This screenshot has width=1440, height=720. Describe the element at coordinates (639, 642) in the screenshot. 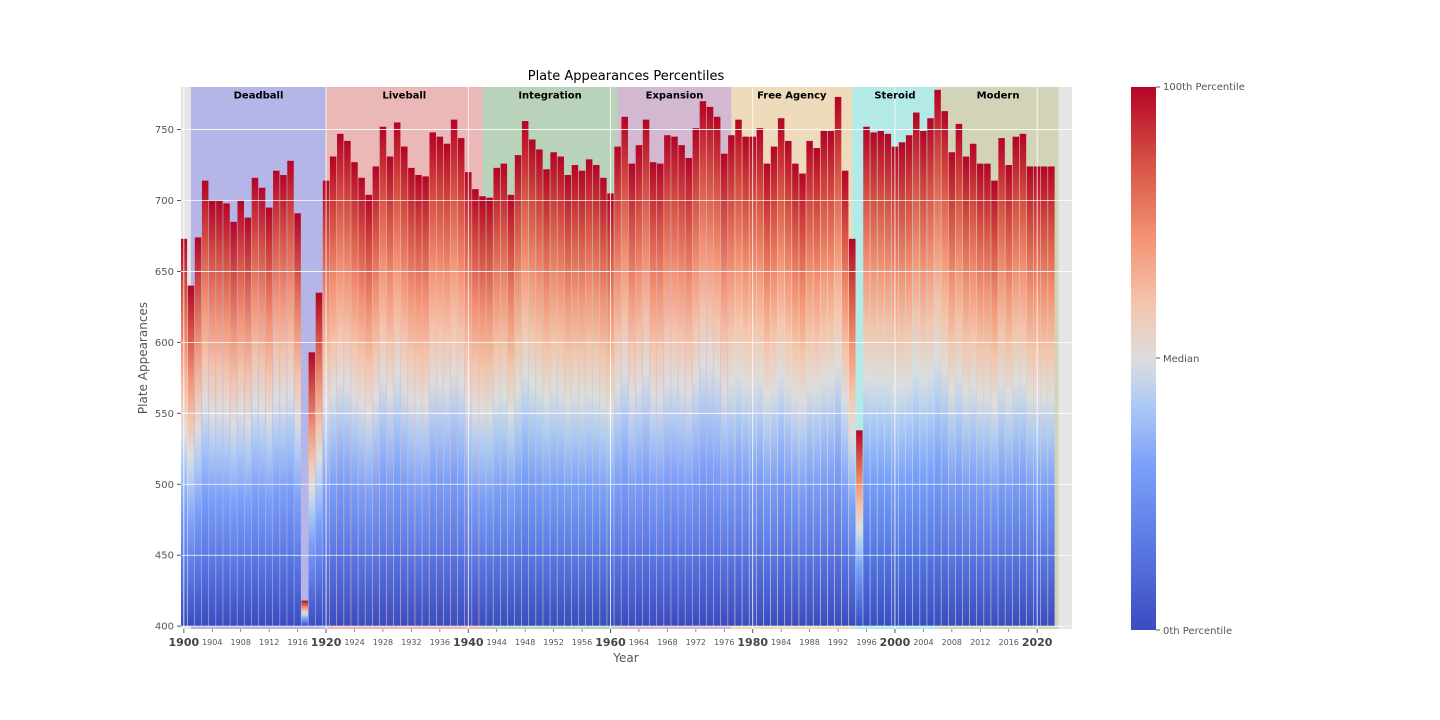

I see `x-minor-tick-label: 1964` at that location.